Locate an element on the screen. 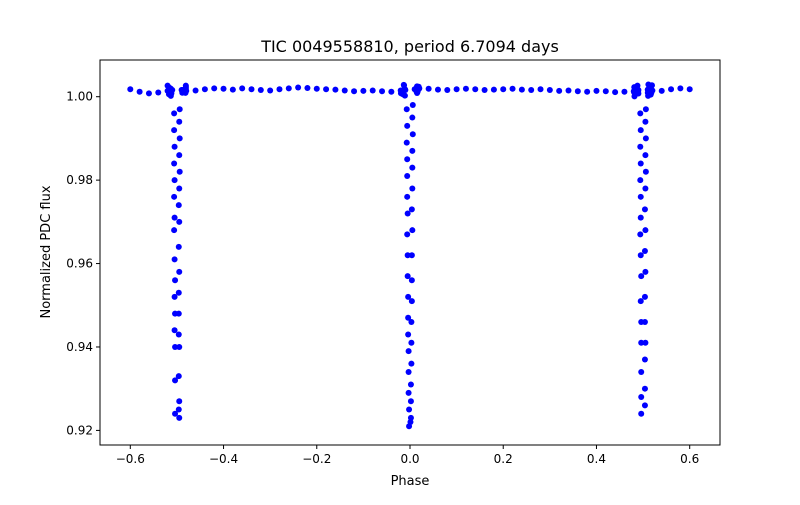 The image size is (800, 505). x-tick-label: 0.0 is located at coordinates (409, 459).